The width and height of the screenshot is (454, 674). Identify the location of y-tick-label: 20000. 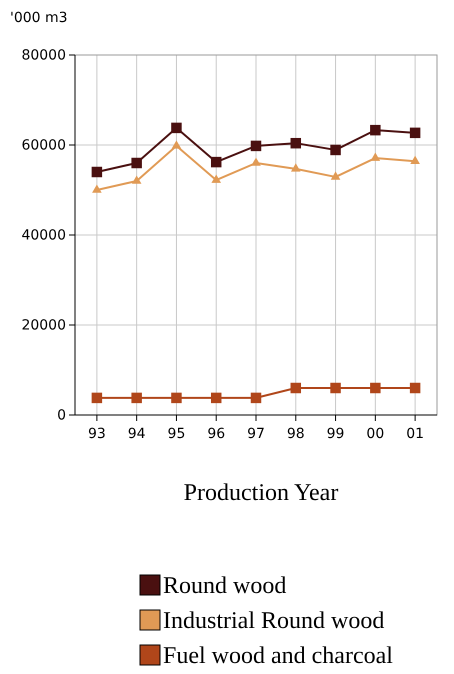
(43, 325).